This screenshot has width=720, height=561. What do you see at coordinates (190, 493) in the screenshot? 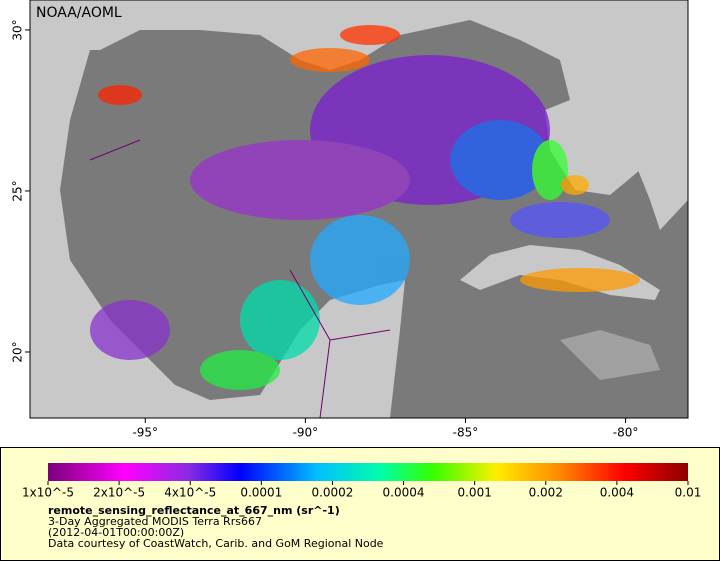
I see `colorbar-tick-label: 4x10^-5` at bounding box center [190, 493].